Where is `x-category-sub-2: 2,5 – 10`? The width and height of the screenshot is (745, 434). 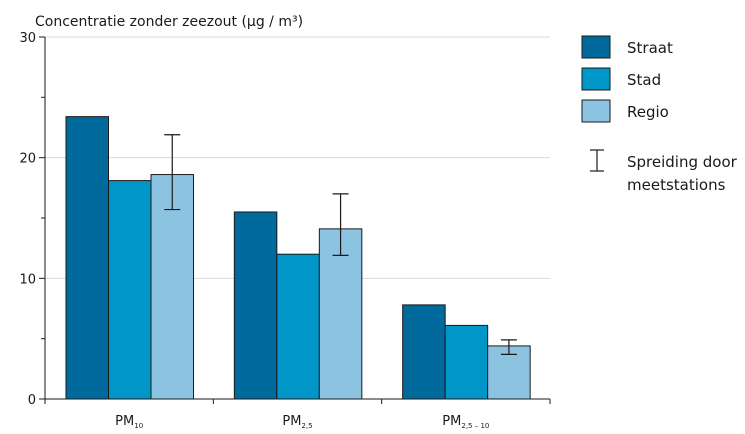 x-category-sub-2: 2,5 – 10 is located at coordinates (475, 426).